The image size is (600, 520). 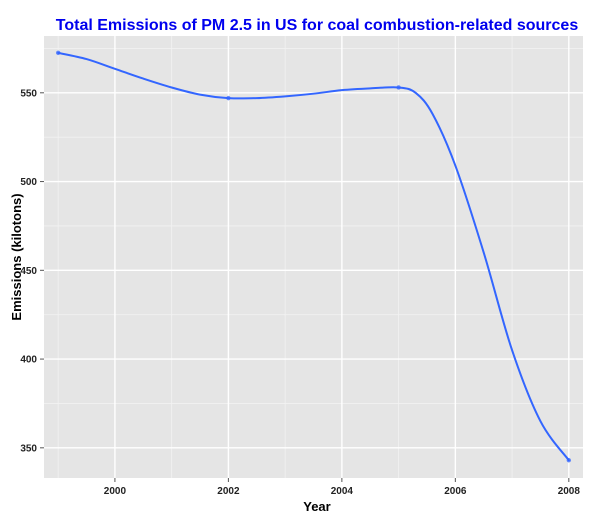 What do you see at coordinates (28, 93) in the screenshot?
I see `y-tick-label: 550` at bounding box center [28, 93].